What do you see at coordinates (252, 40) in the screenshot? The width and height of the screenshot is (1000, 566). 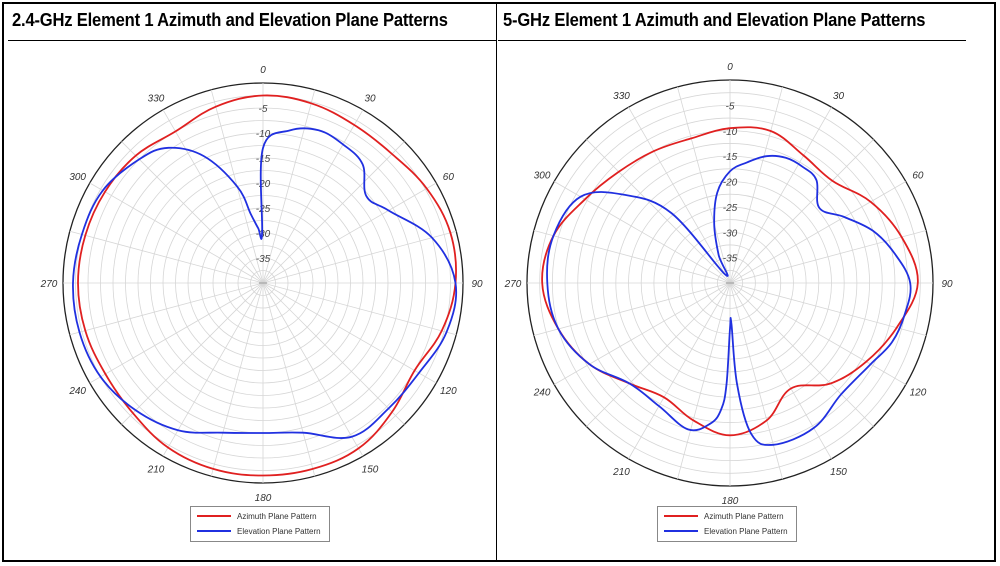 I see `title-rule-left` at bounding box center [252, 40].